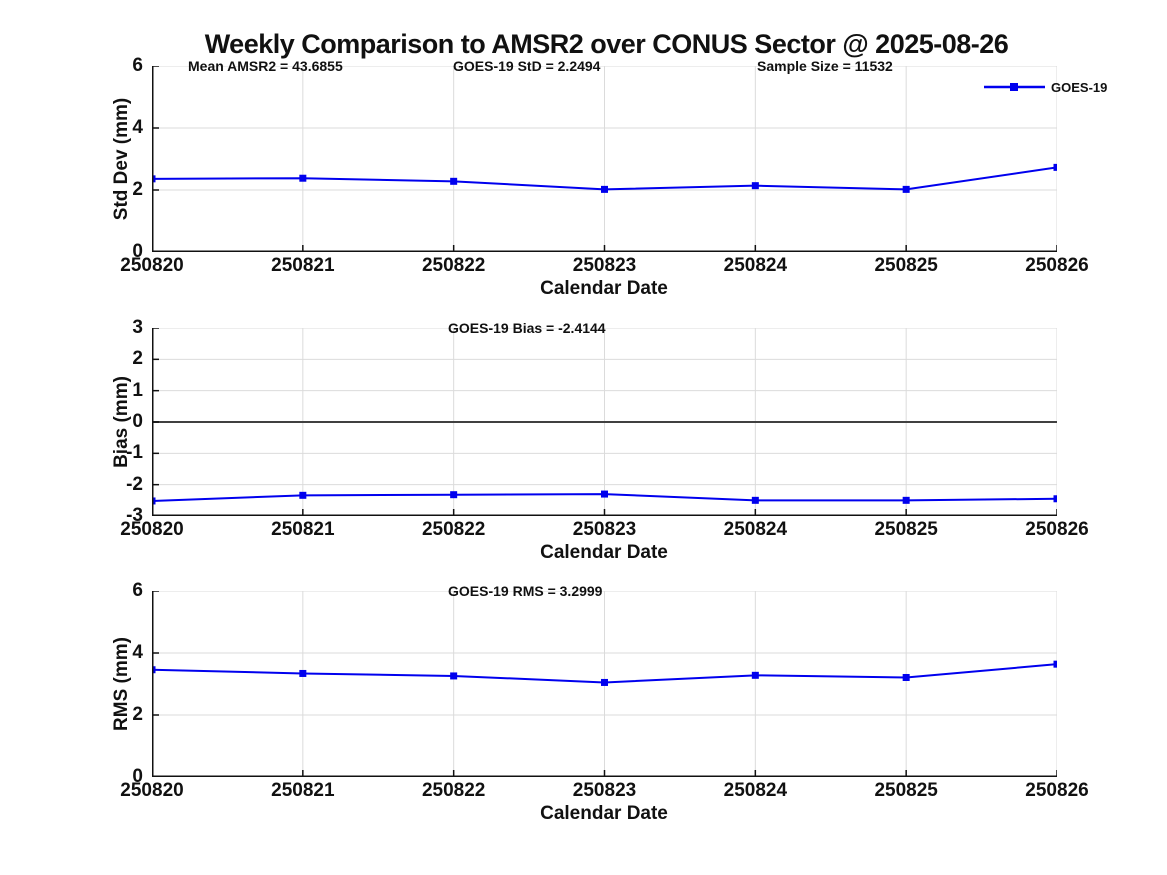  I want to click on rms-chart-x-axis-label: Calendar Date, so click(604, 813).